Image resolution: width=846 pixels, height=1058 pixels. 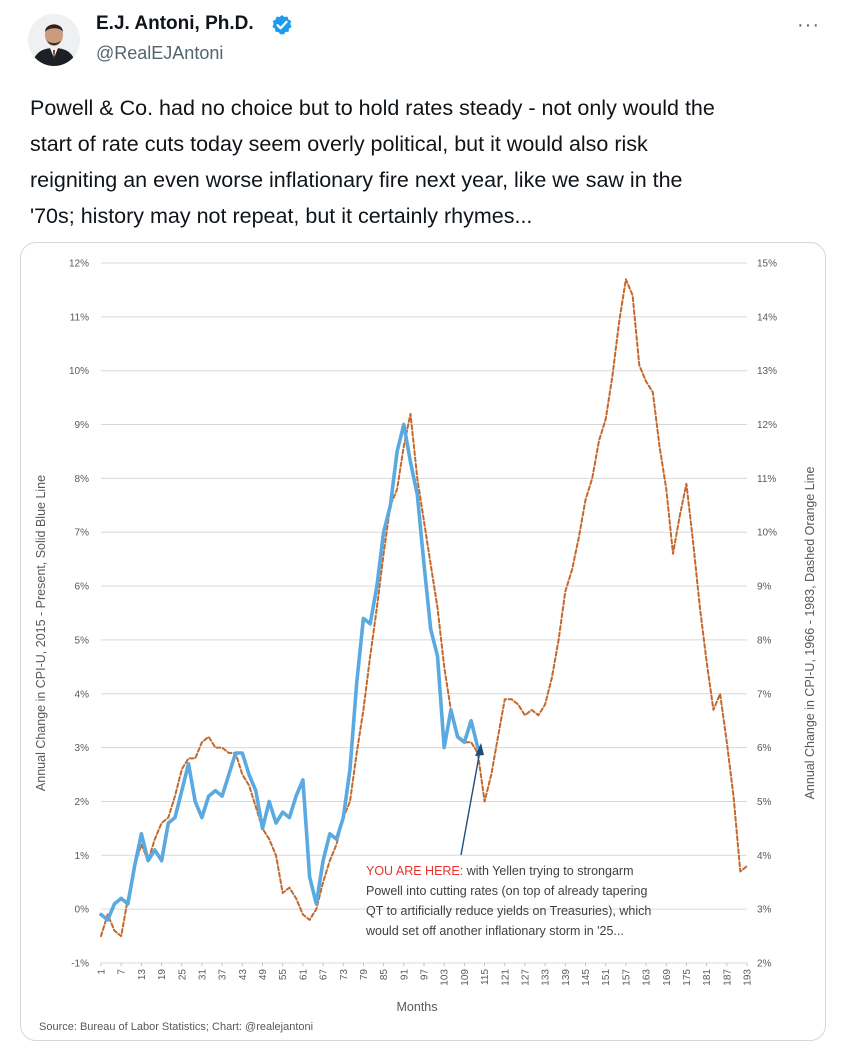 What do you see at coordinates (471, 800) in the screenshot?
I see `annotation-arrow` at bounding box center [471, 800].